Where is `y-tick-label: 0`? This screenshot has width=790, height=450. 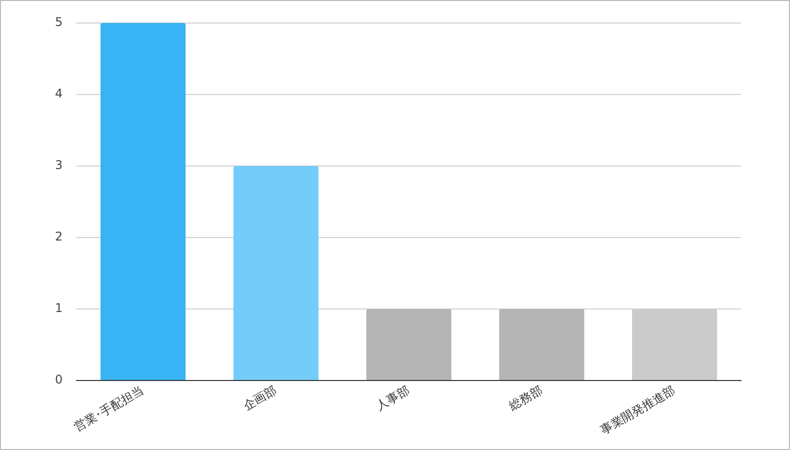 y-tick-label: 0 is located at coordinates (58, 379).